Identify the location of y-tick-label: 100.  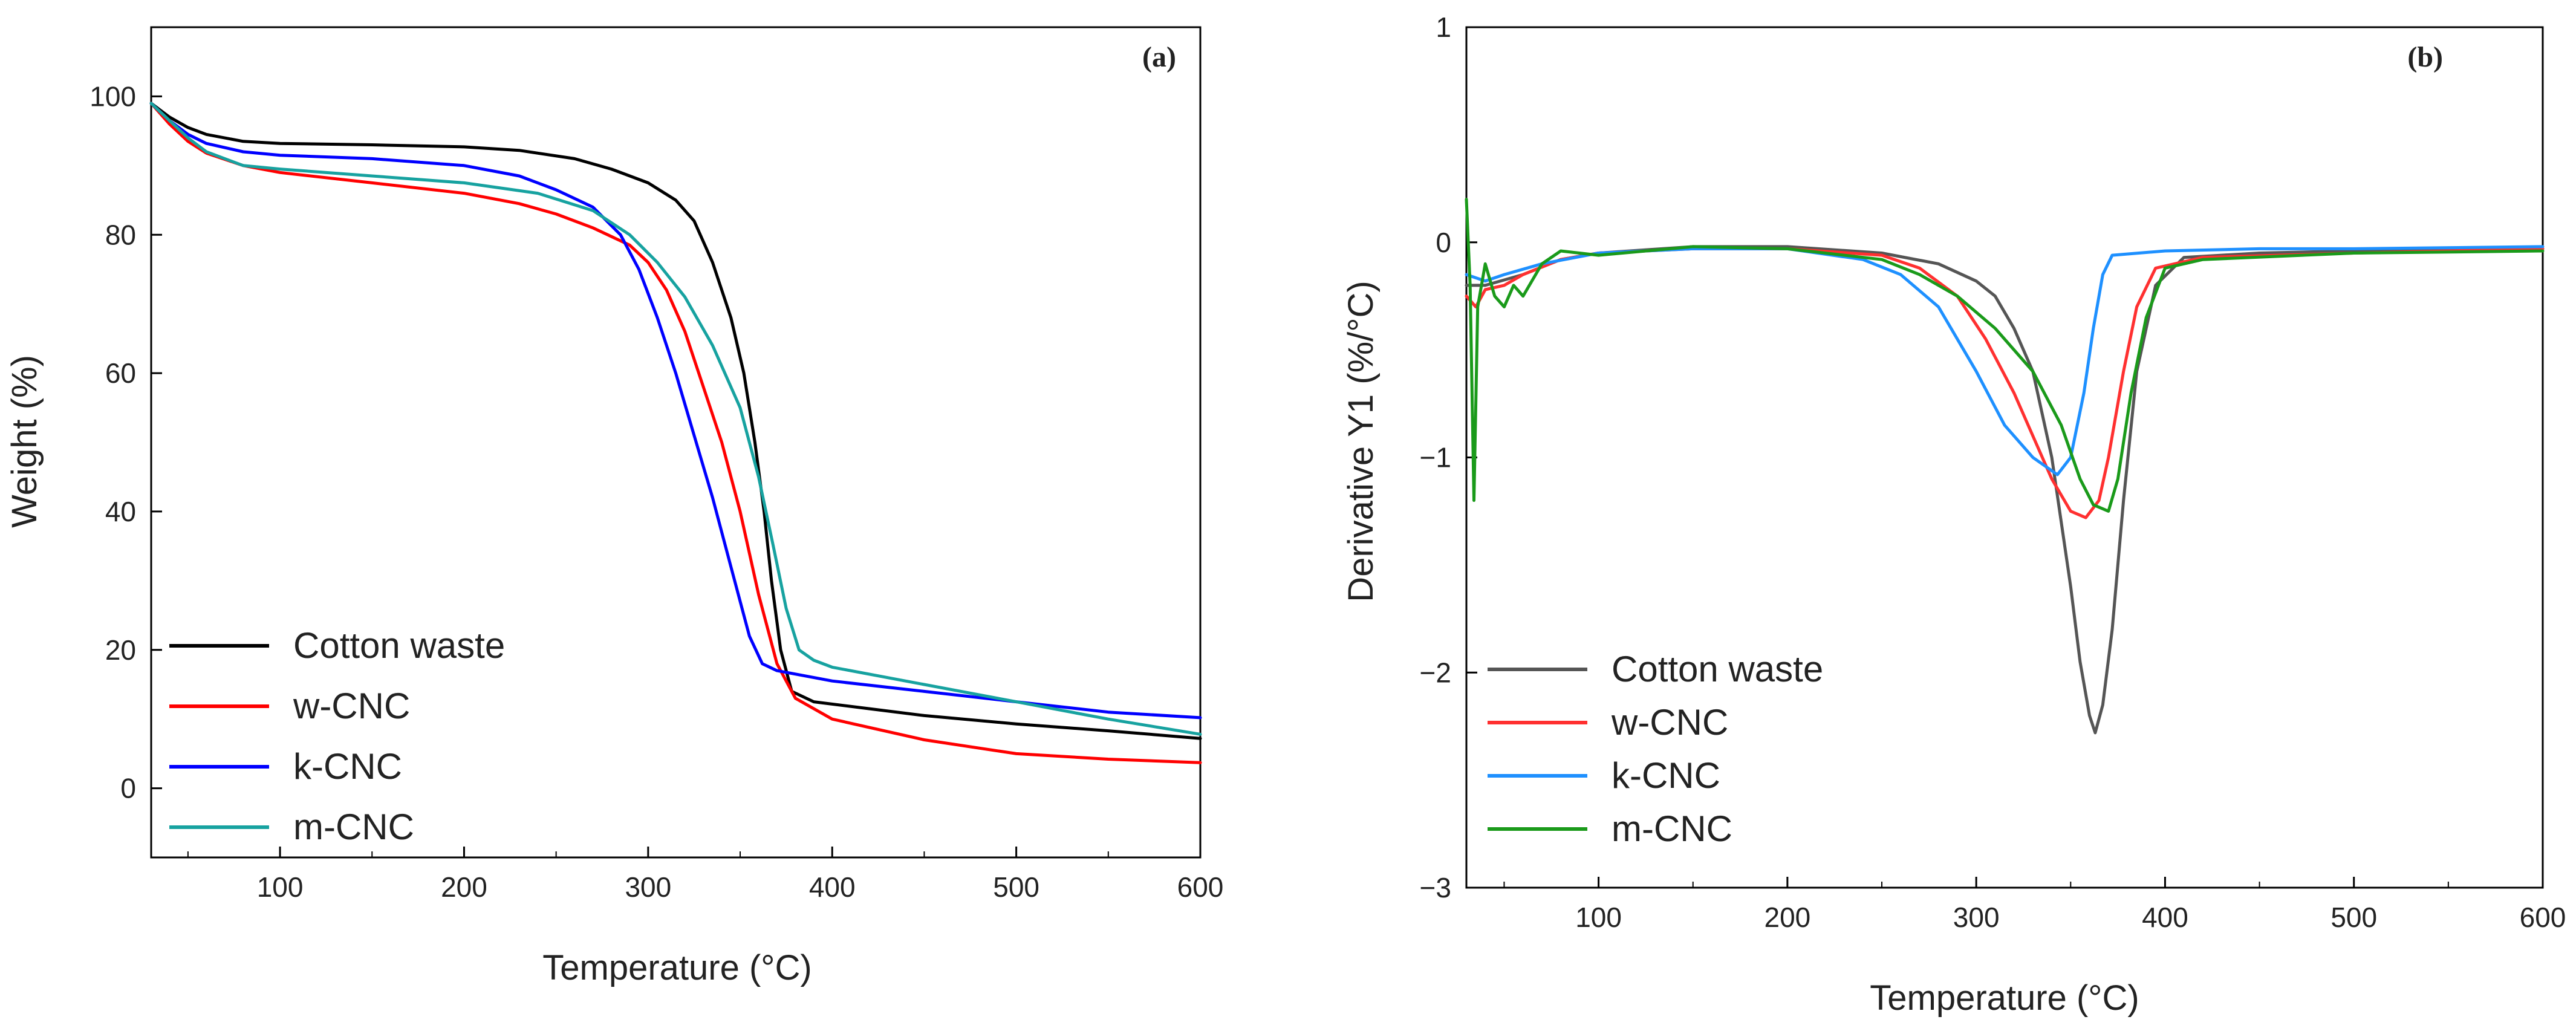
(112, 96).